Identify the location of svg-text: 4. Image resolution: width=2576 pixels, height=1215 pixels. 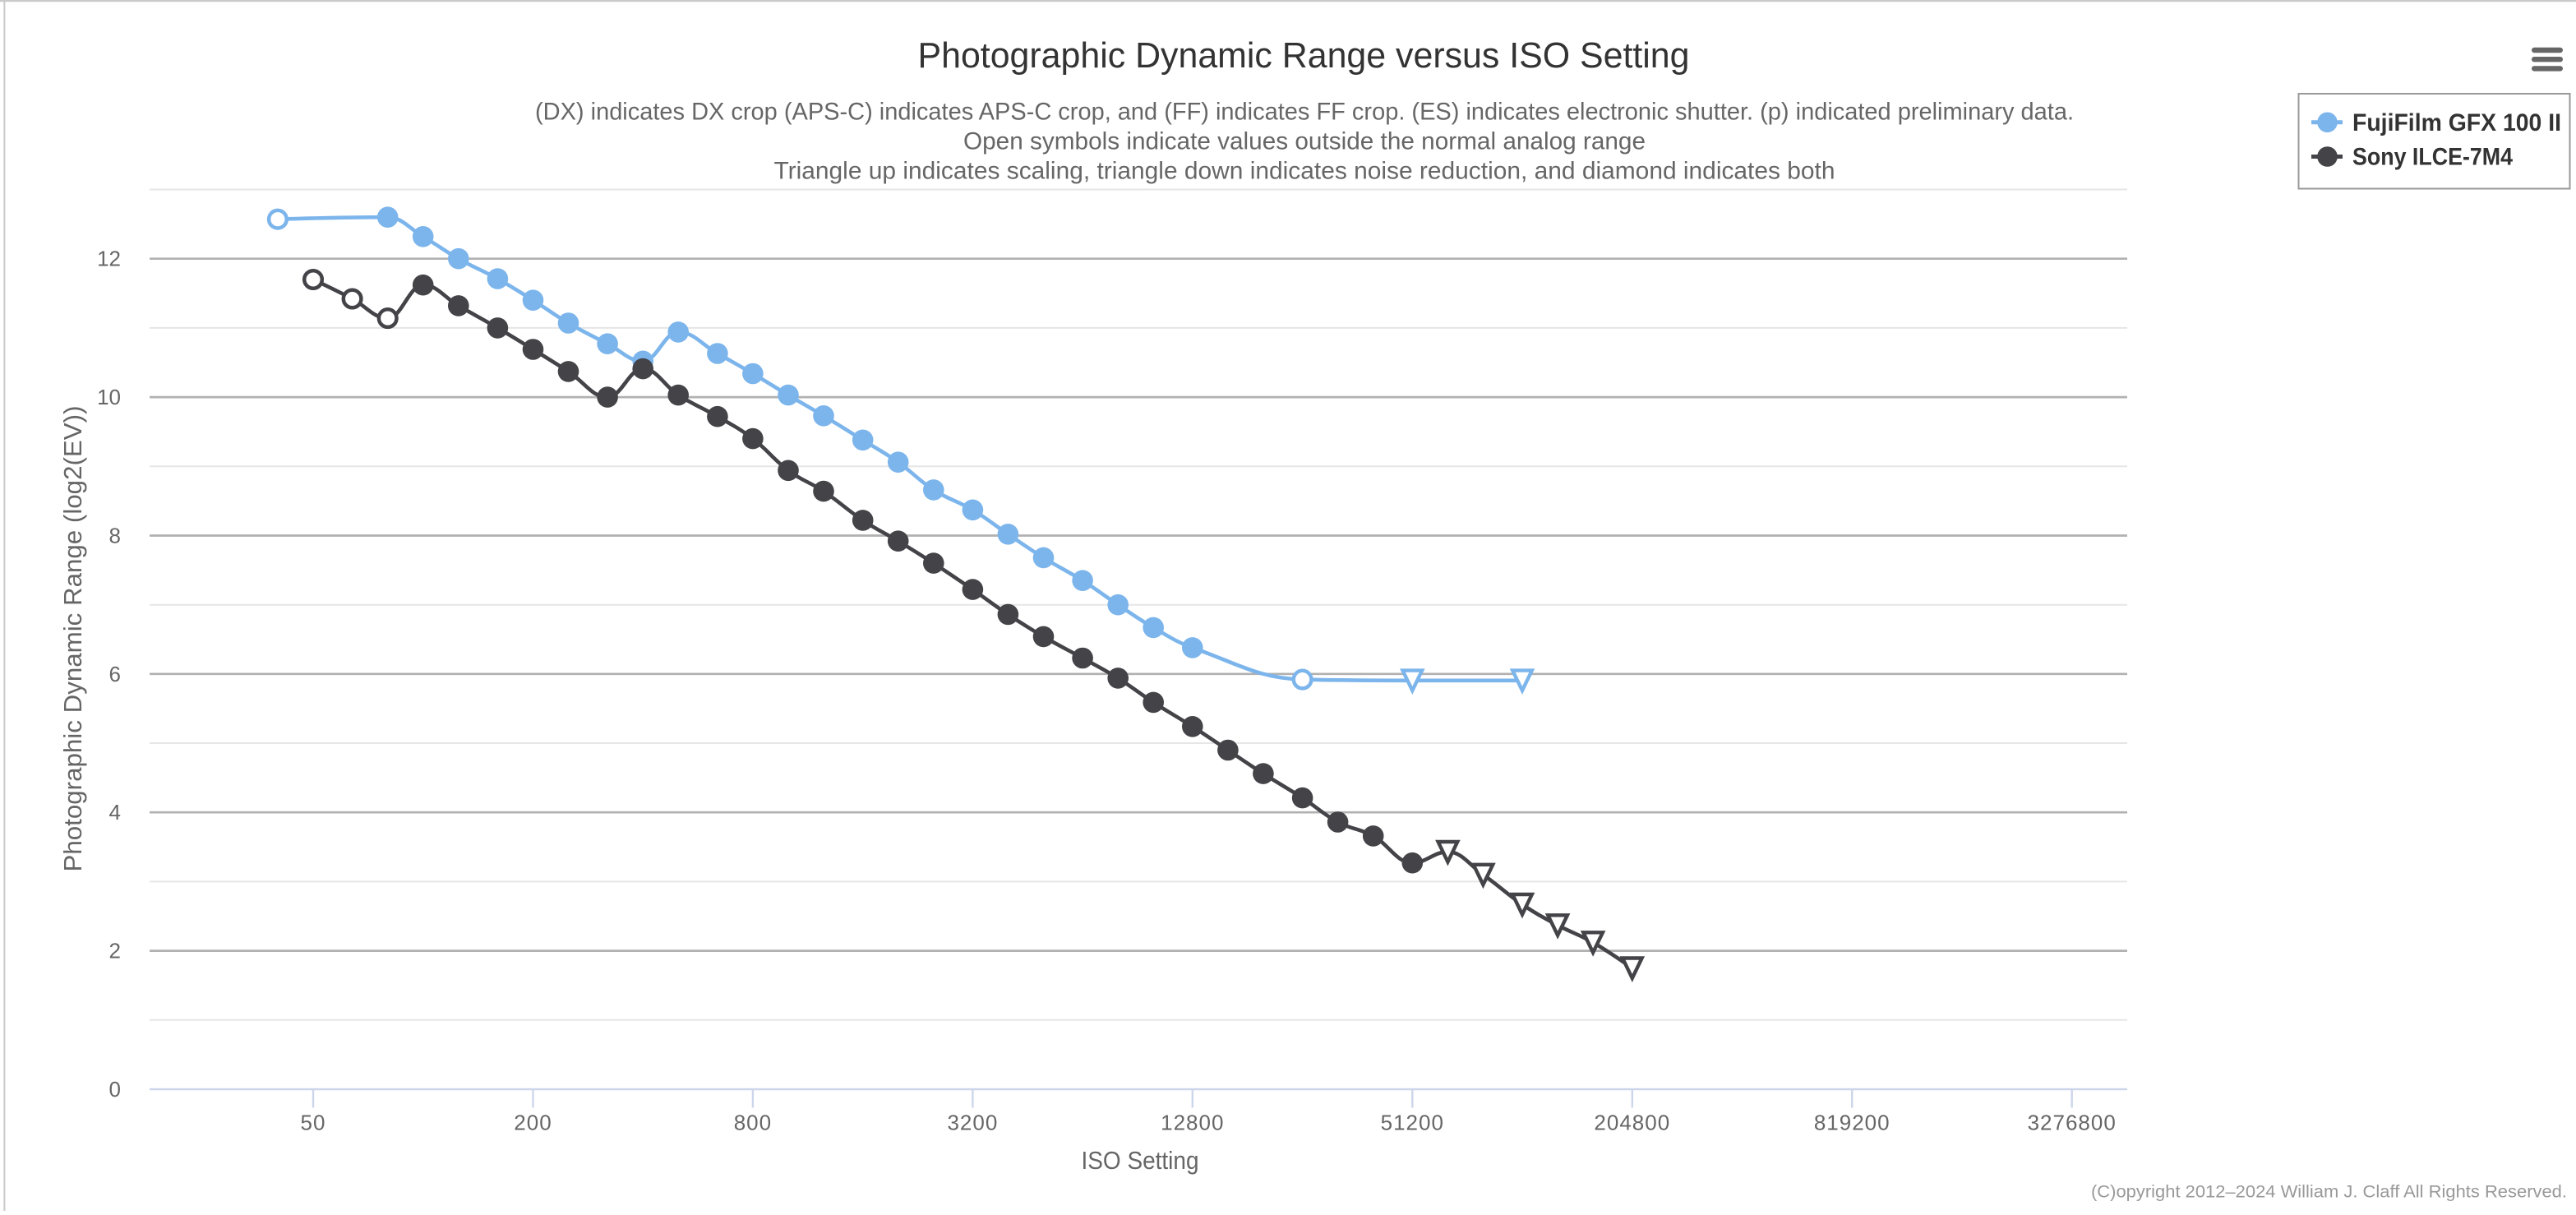
(115, 812).